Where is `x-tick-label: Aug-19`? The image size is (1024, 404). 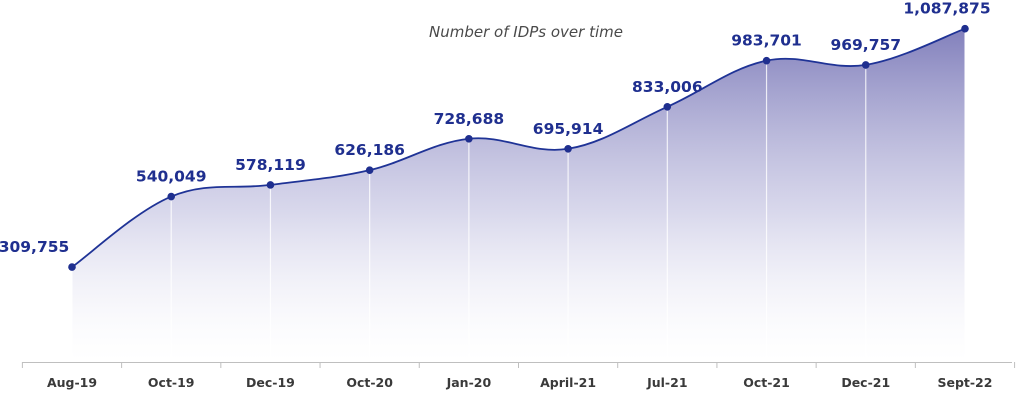
x-tick-label: Aug-19 is located at coordinates (72, 382).